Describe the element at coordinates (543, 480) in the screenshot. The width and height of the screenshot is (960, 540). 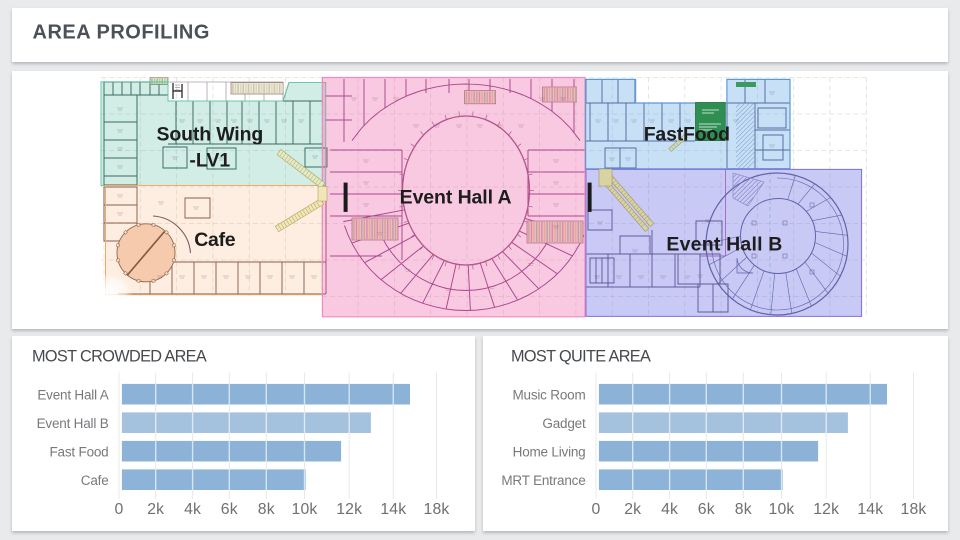
I see `svg-text: MRT Entrance` at that location.